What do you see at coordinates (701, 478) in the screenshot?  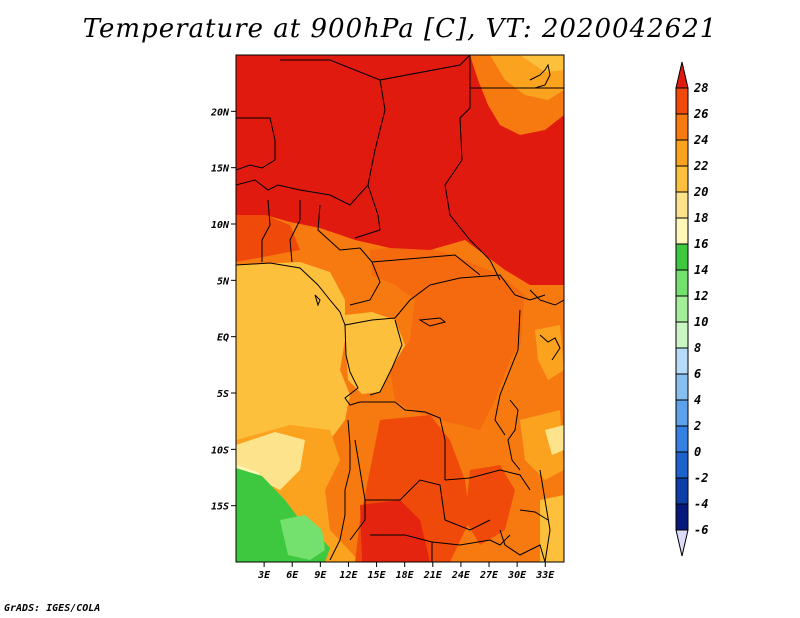 I see `colorbar-label: -2` at bounding box center [701, 478].